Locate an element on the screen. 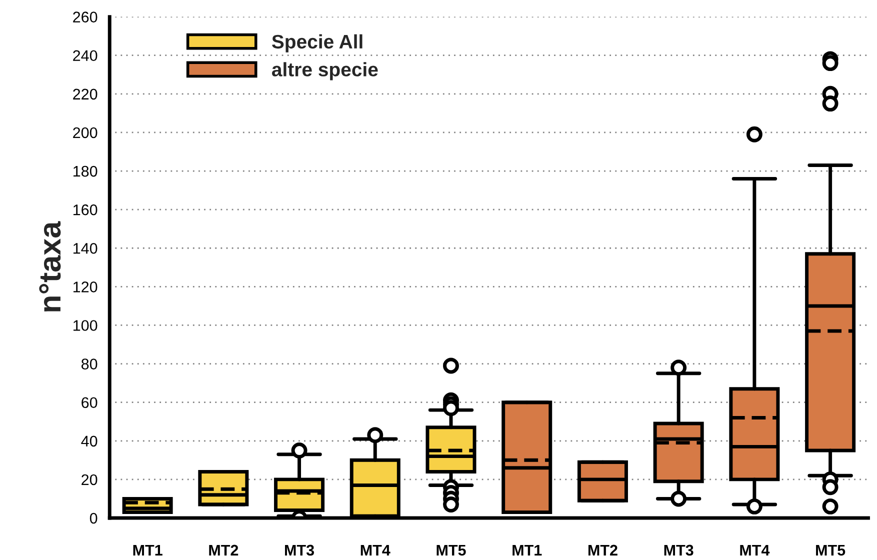 The height and width of the screenshot is (560, 877). y-tick-label: 80 is located at coordinates (89, 364).